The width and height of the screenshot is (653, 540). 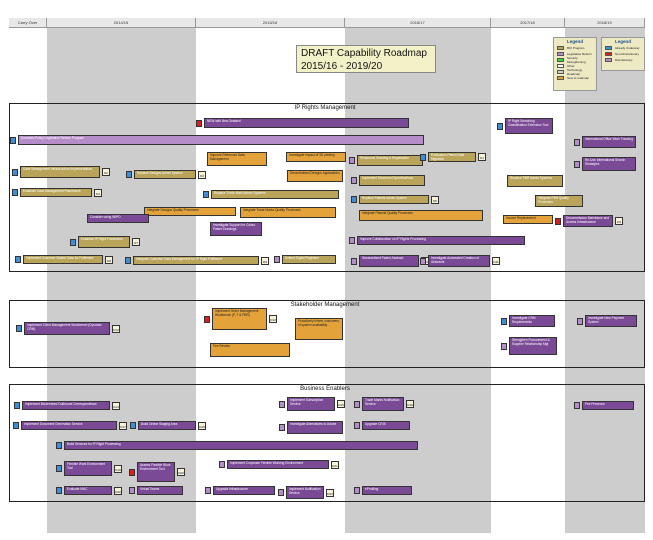 What do you see at coordinates (250, 350) in the screenshot?
I see `roadmap-initiative: Fee Review` at bounding box center [250, 350].